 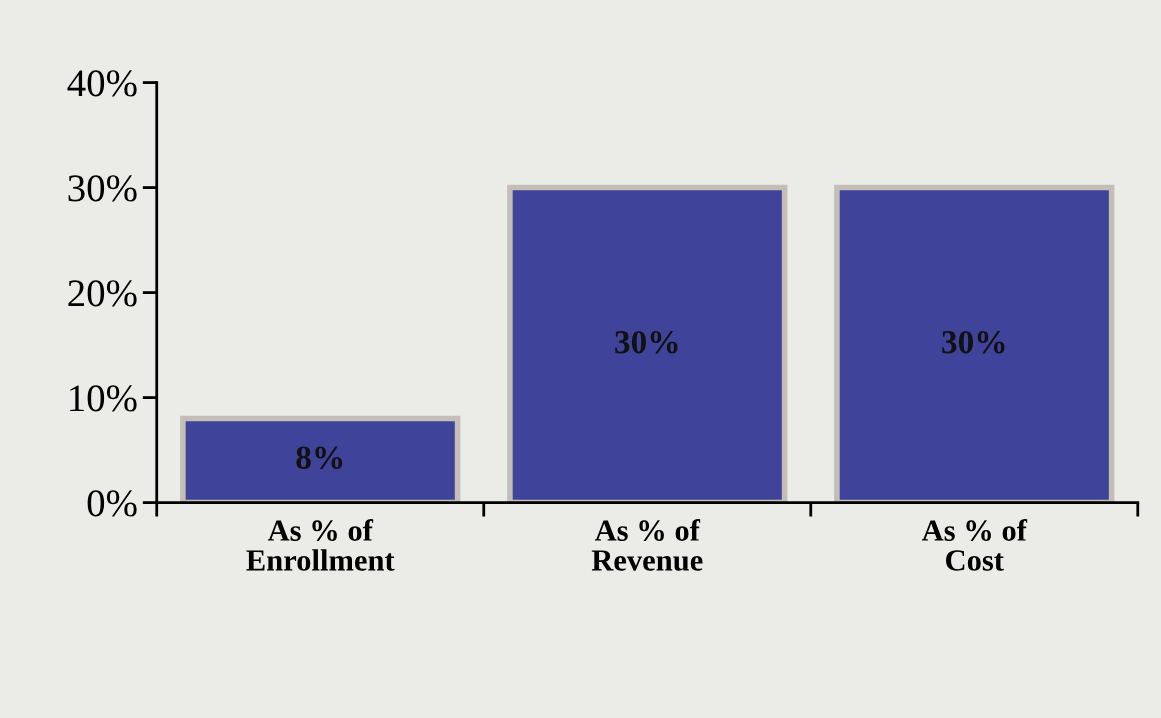 What do you see at coordinates (112, 503) in the screenshot?
I see `y-tick-label: 0%` at bounding box center [112, 503].